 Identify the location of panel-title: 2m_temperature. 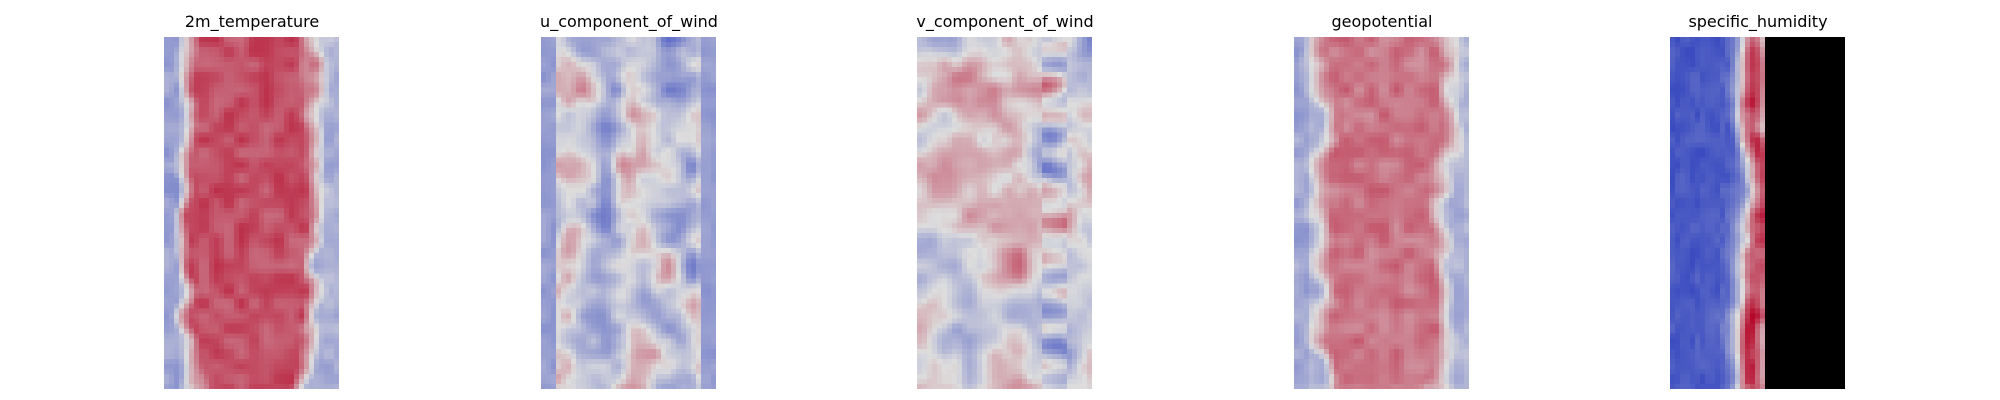
(252, 21).